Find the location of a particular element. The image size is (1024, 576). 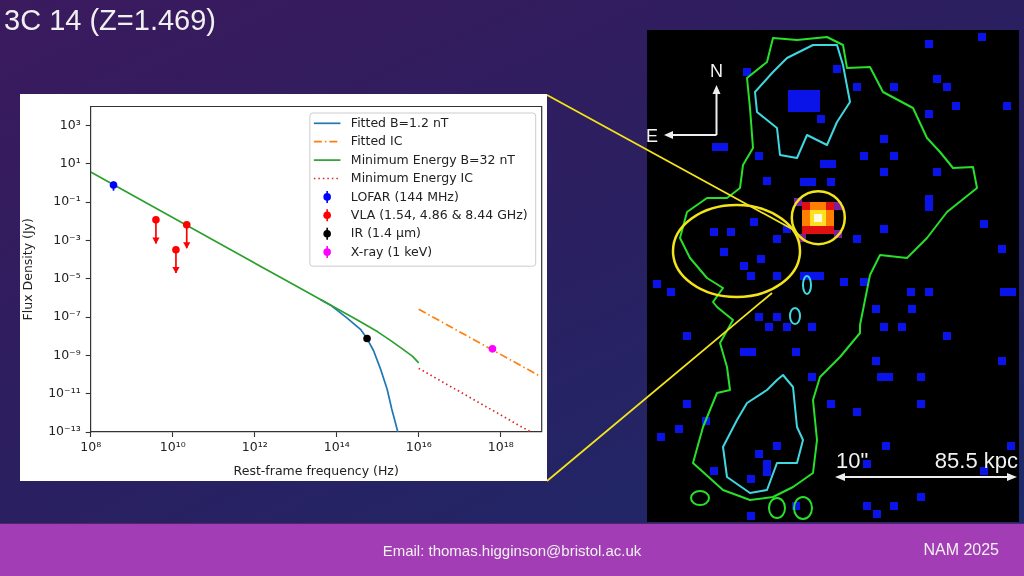

x-axis-title: Rest-frame frequency (Hz) is located at coordinates (316, 470).